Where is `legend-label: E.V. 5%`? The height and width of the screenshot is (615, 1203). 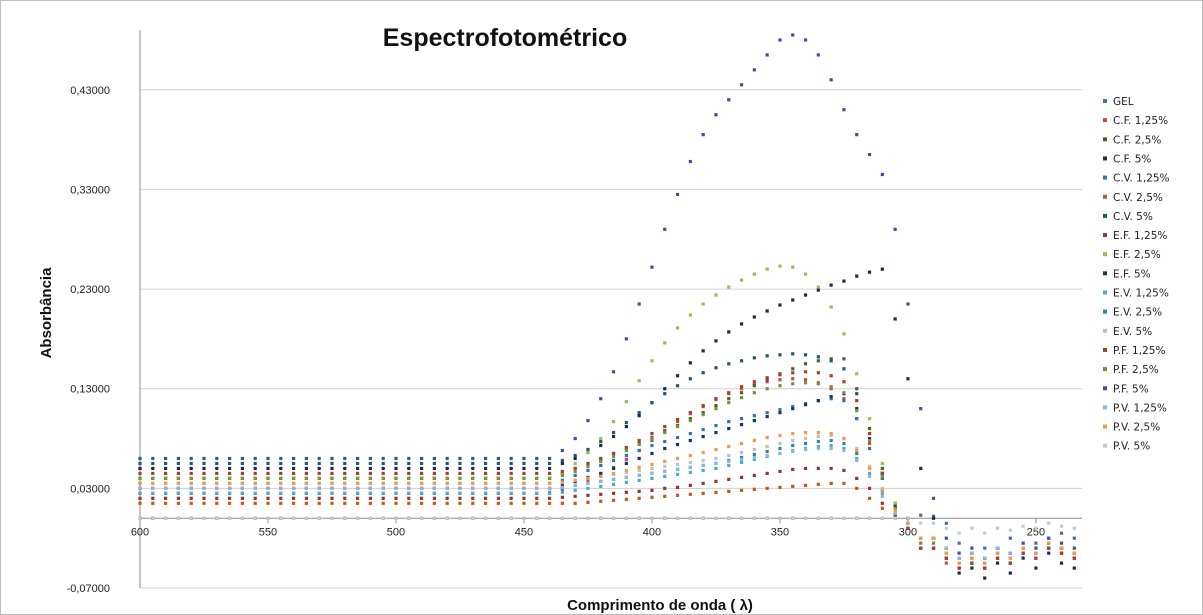
legend-label: E.V. 5% is located at coordinates (1132, 332).